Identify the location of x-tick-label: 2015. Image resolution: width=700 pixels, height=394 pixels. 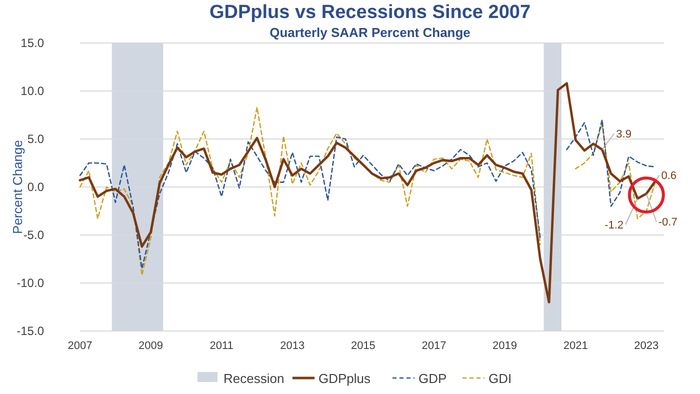
(363, 346).